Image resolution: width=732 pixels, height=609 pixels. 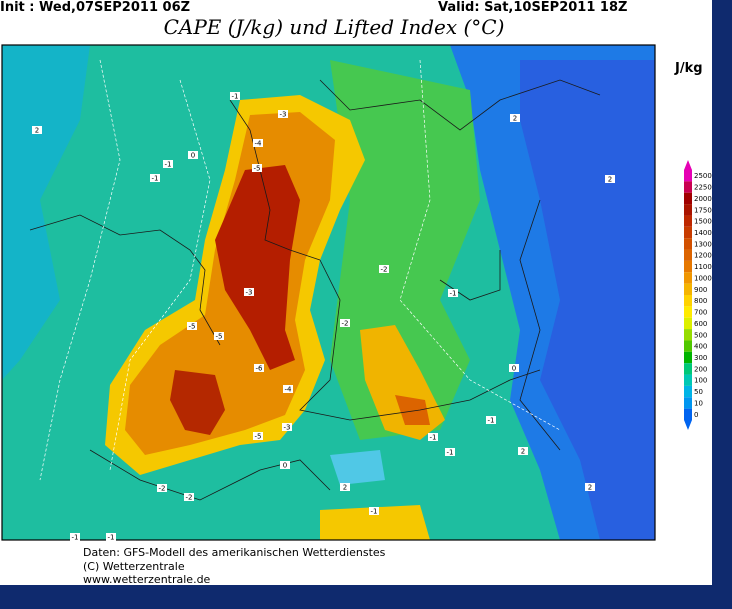 I want to click on colorbar-label: 400, so click(x=700, y=347).